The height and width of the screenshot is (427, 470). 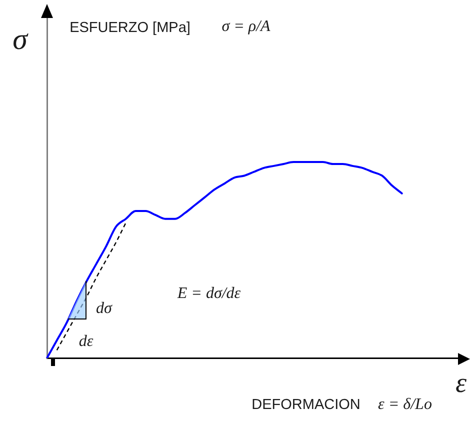 I want to click on annotation: dσ, so click(x=104, y=308).